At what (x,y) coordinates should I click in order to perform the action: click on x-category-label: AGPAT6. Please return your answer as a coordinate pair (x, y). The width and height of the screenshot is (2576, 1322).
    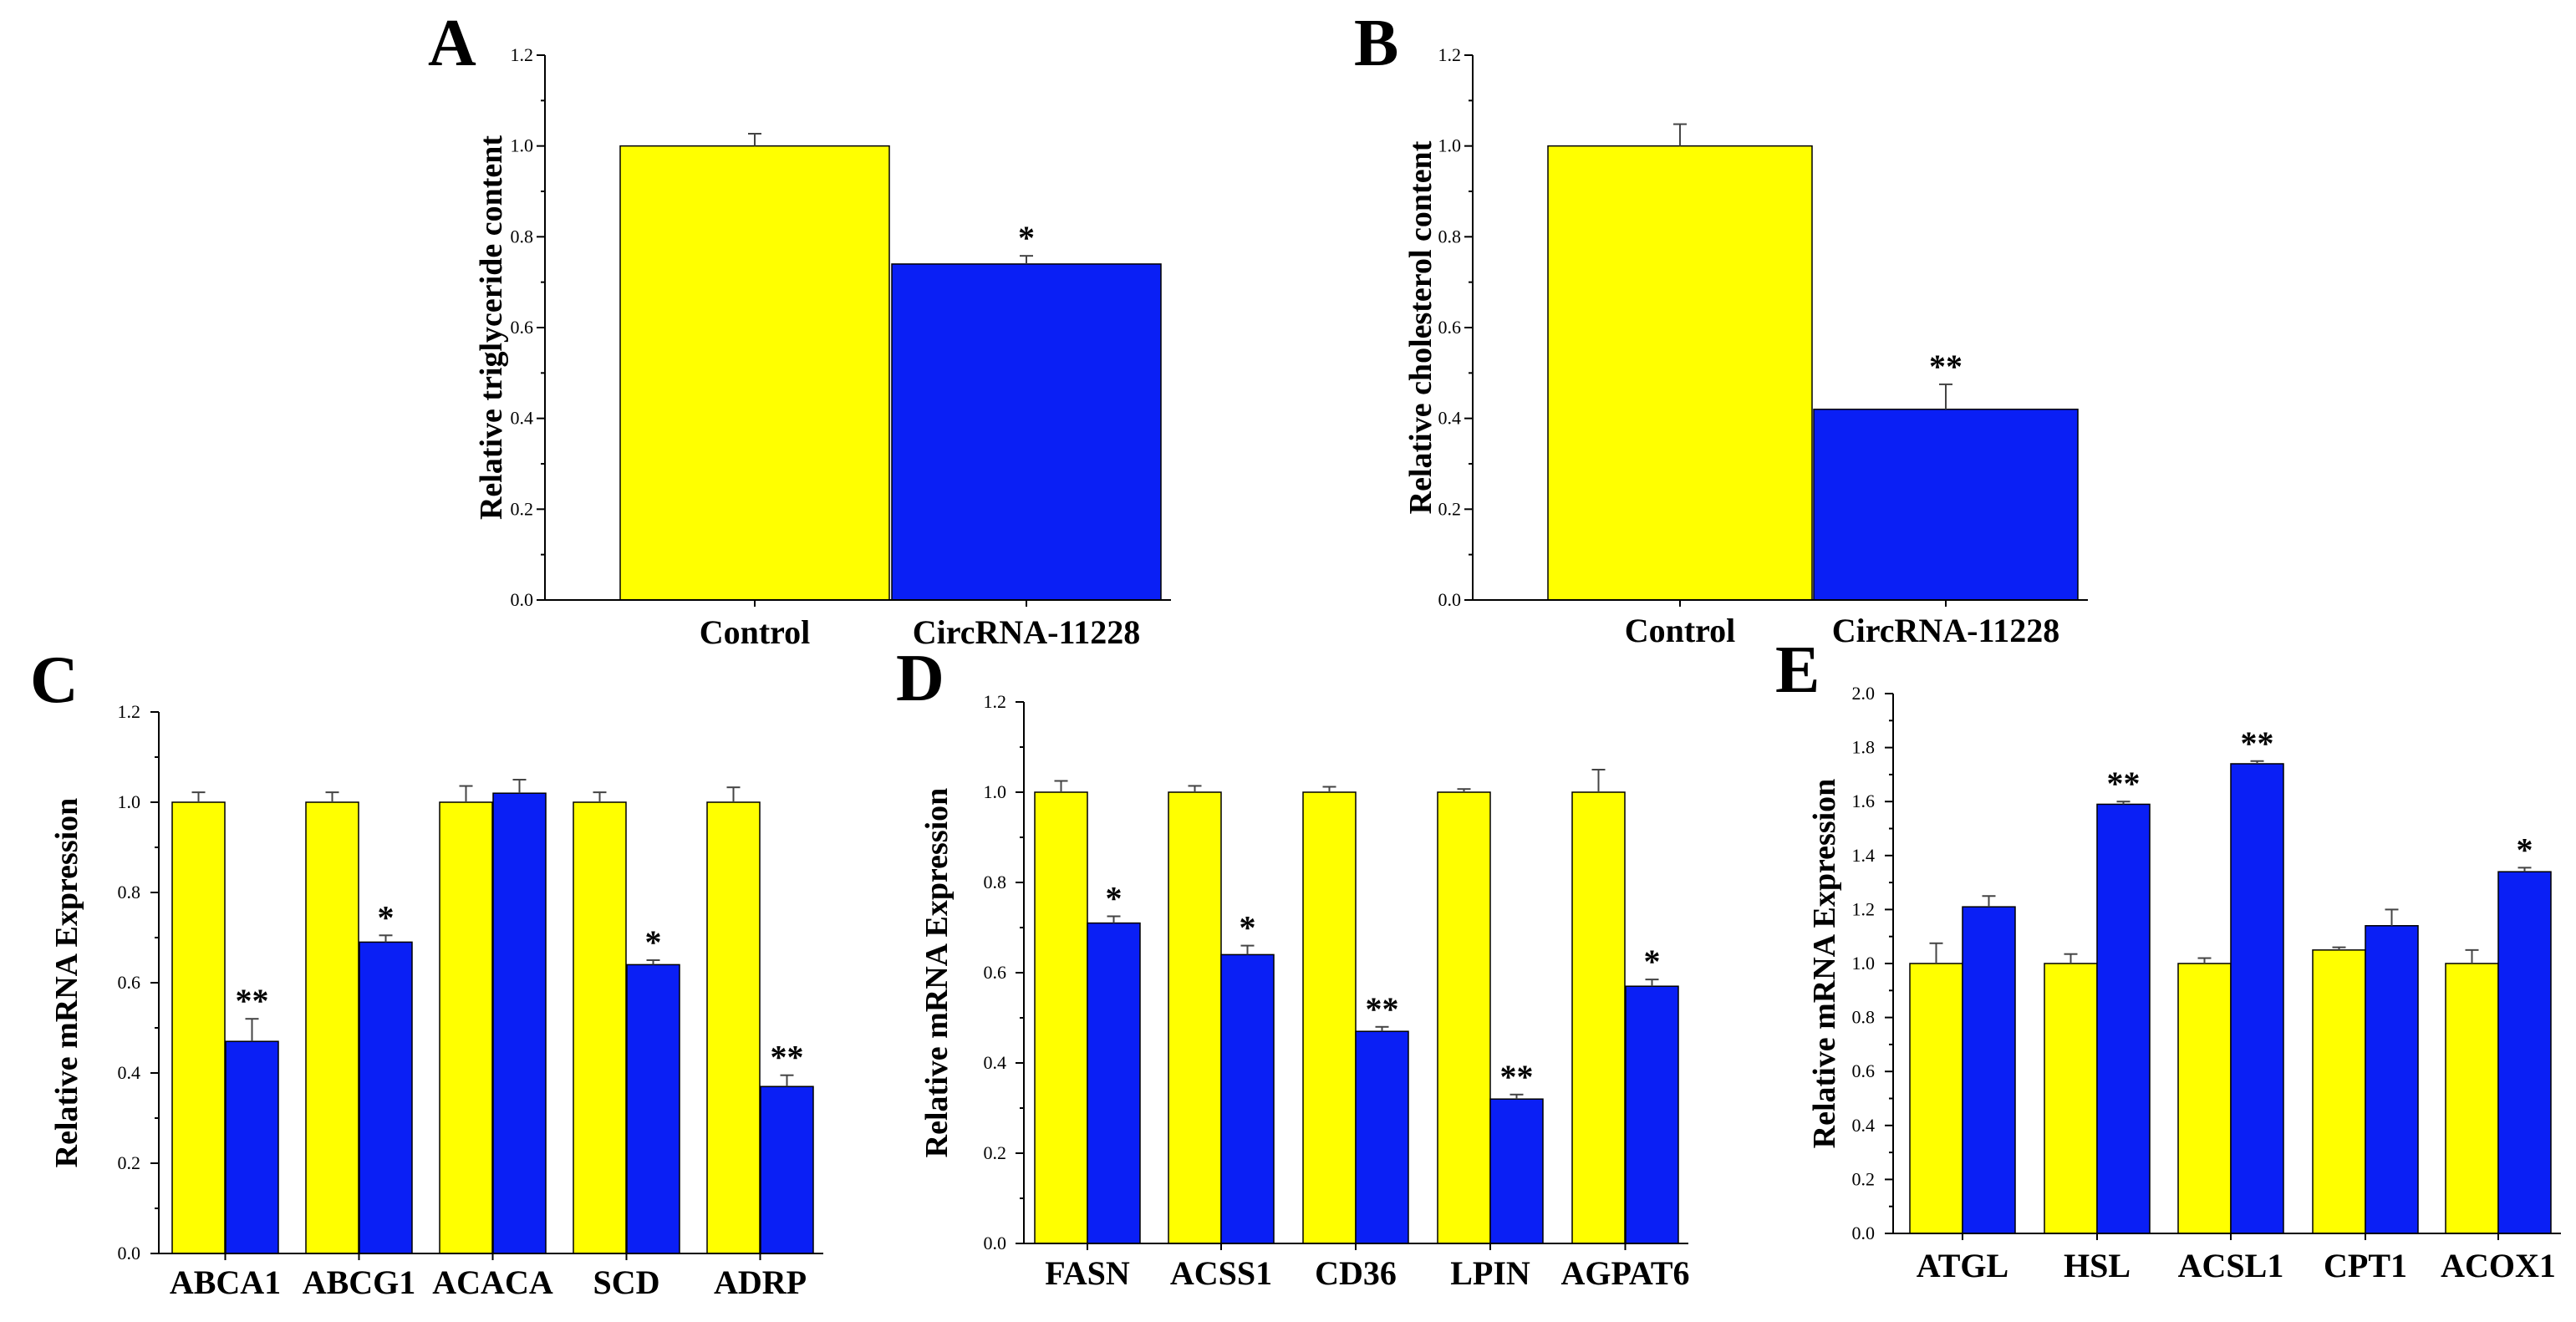
    Looking at the image, I should click on (1624, 1273).